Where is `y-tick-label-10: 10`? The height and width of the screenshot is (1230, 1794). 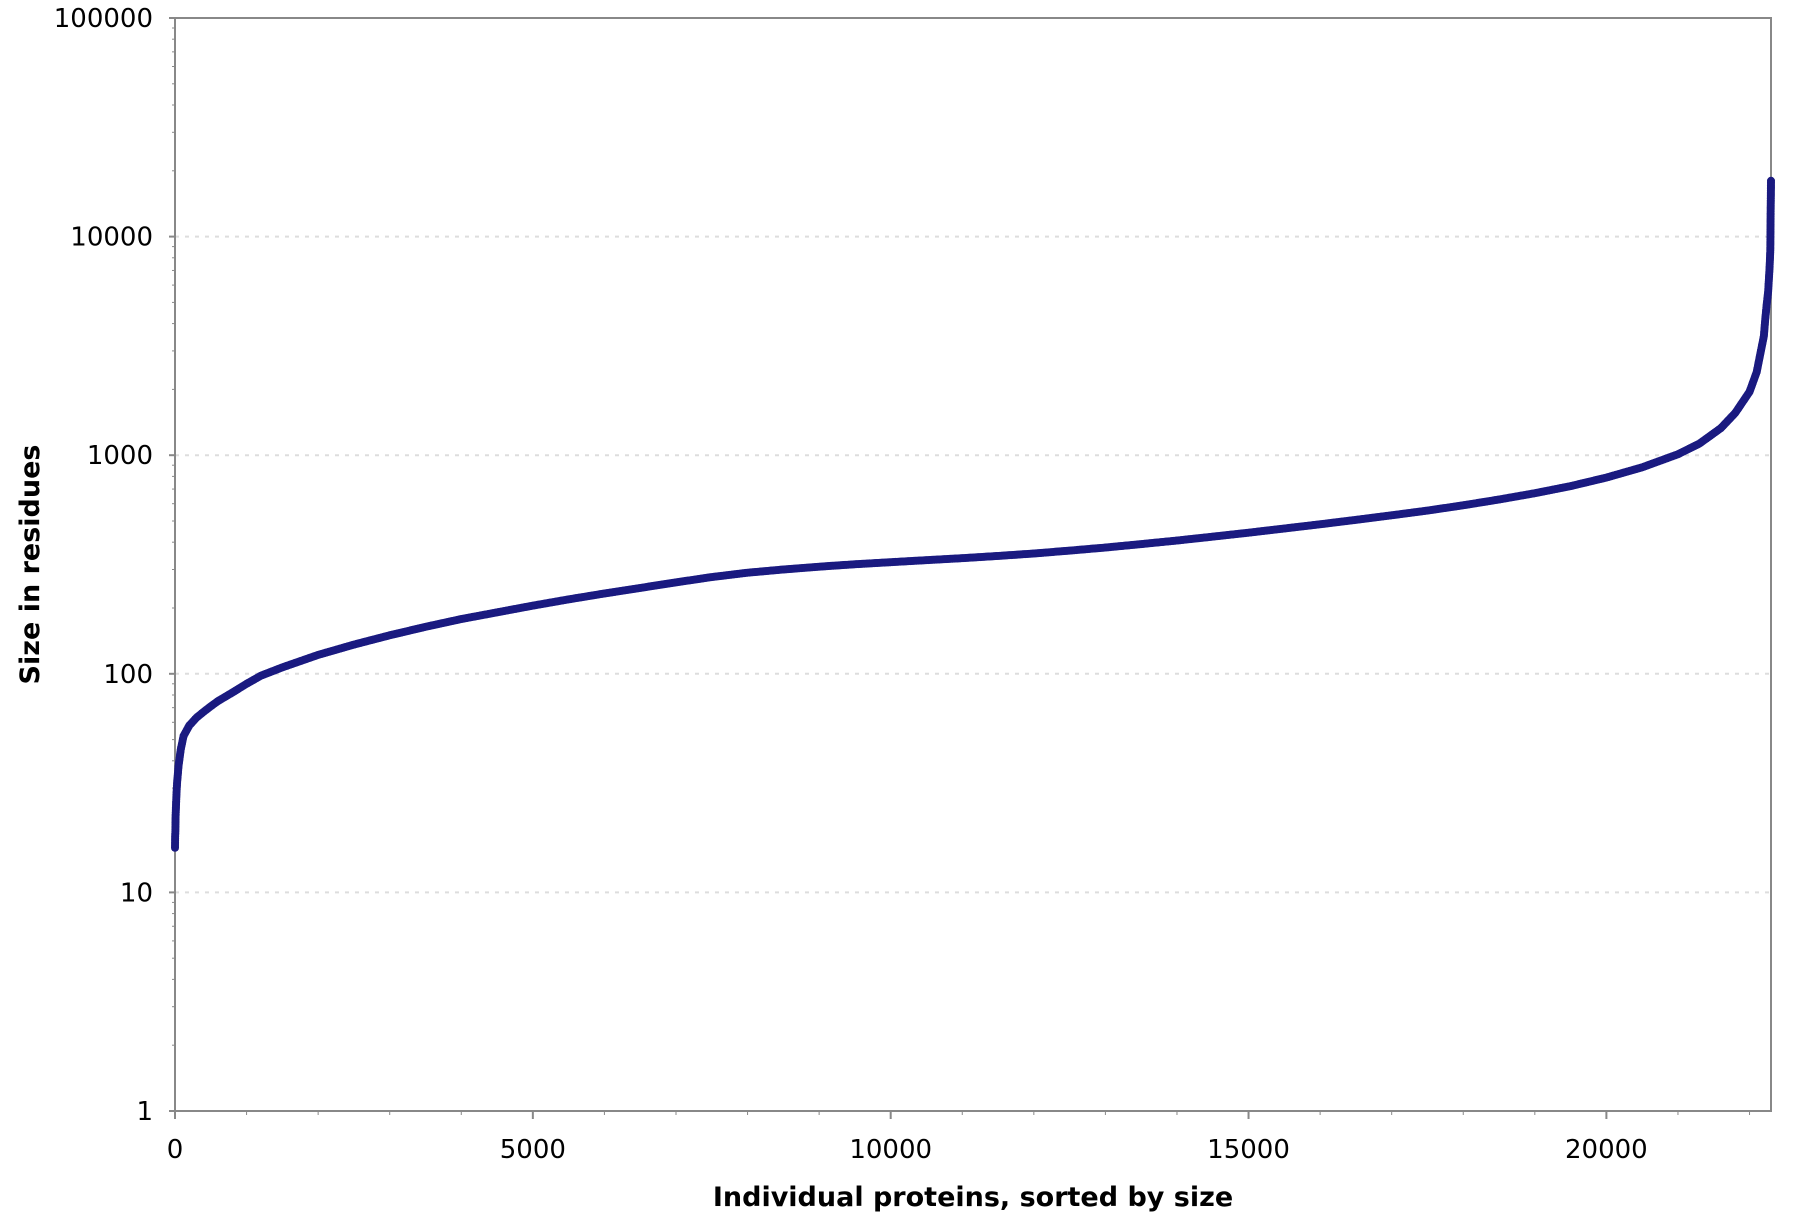 y-tick-label-10: 10 is located at coordinates (136, 893).